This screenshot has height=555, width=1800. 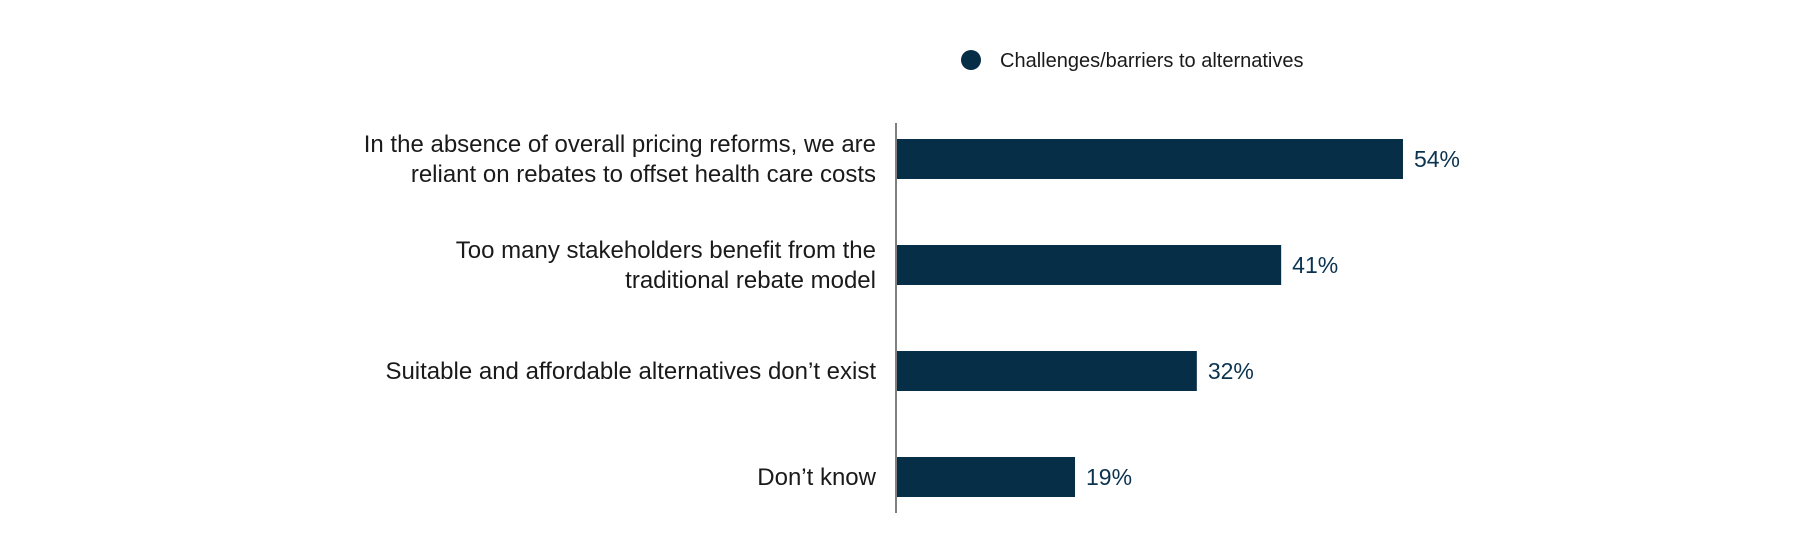 I want to click on value-label: 41%, so click(x=1315, y=265).